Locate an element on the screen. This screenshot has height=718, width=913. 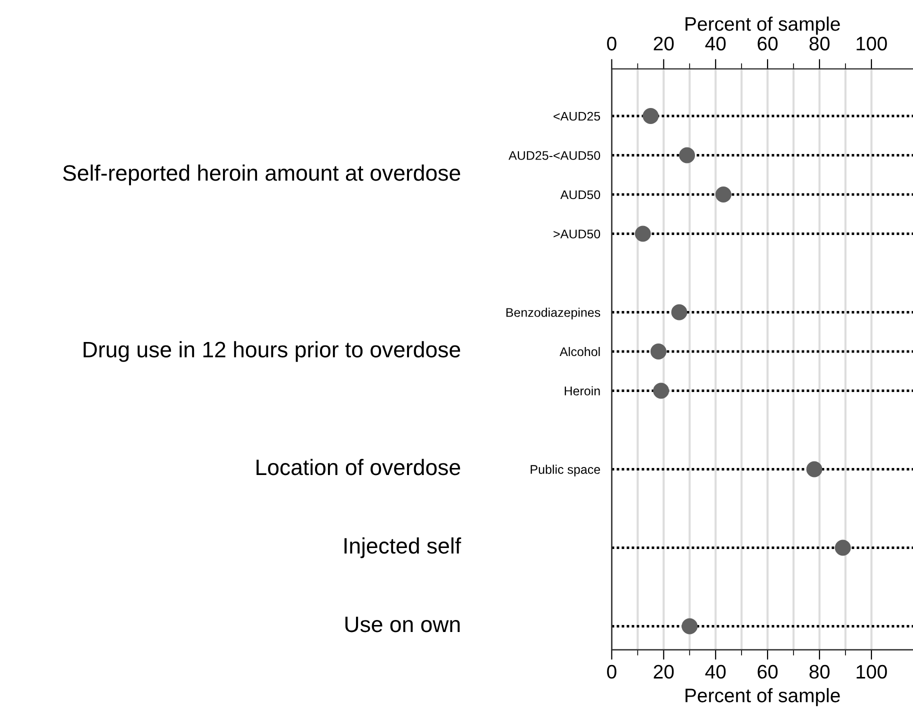
x-tick-label: 0 is located at coordinates (611, 671).